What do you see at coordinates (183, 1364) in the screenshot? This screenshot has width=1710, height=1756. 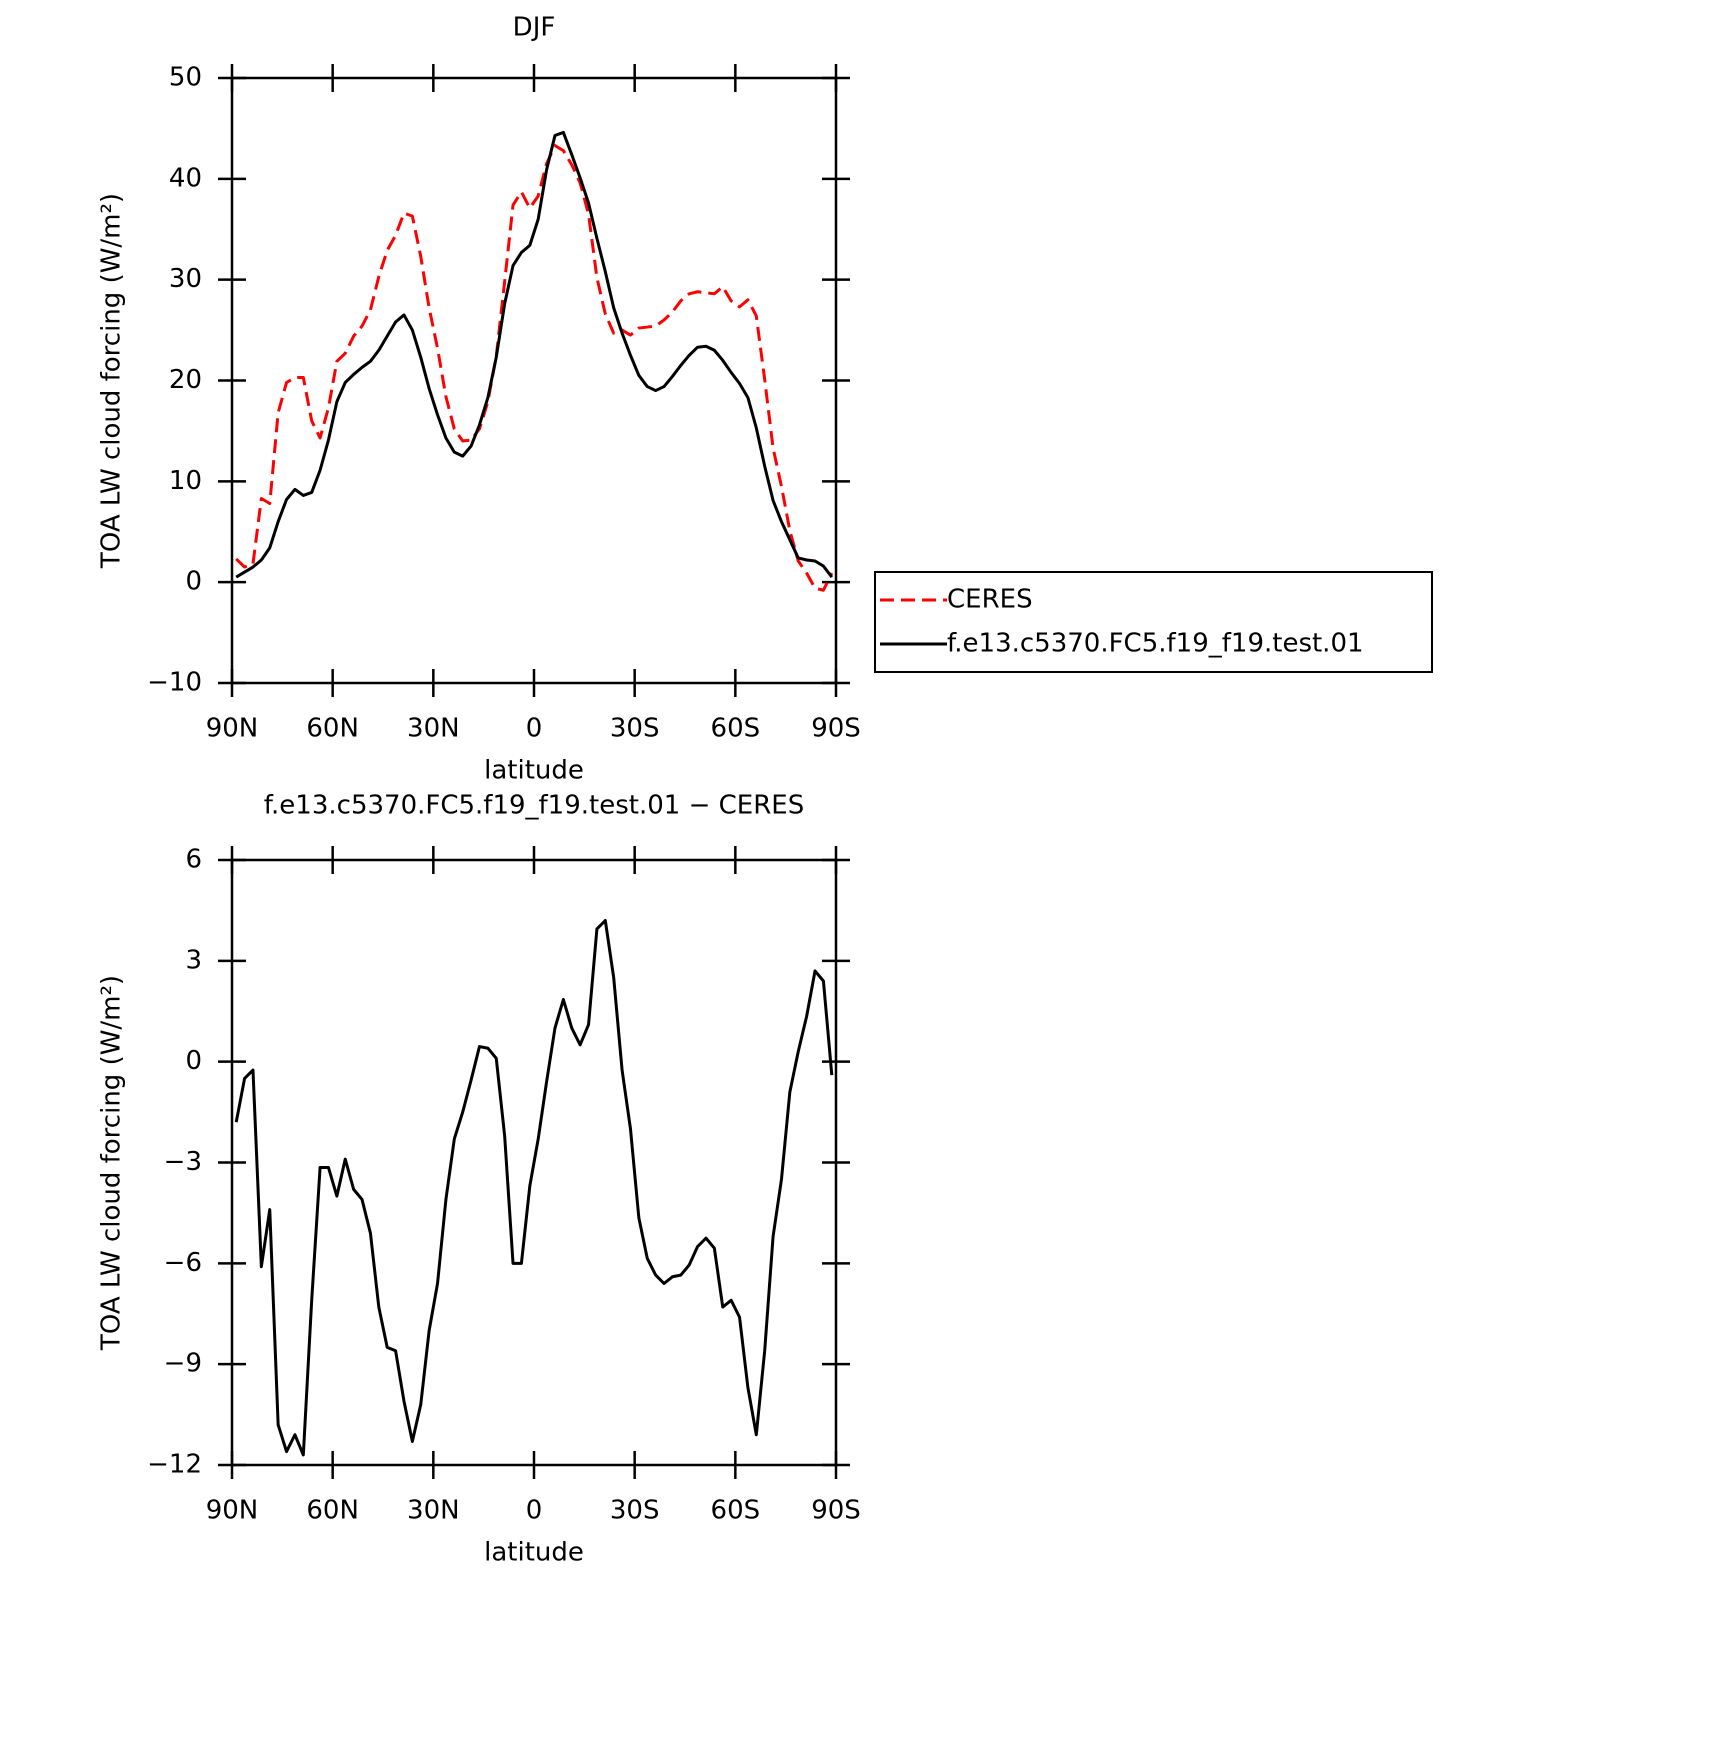 I see `y-tick-label: −9` at bounding box center [183, 1364].